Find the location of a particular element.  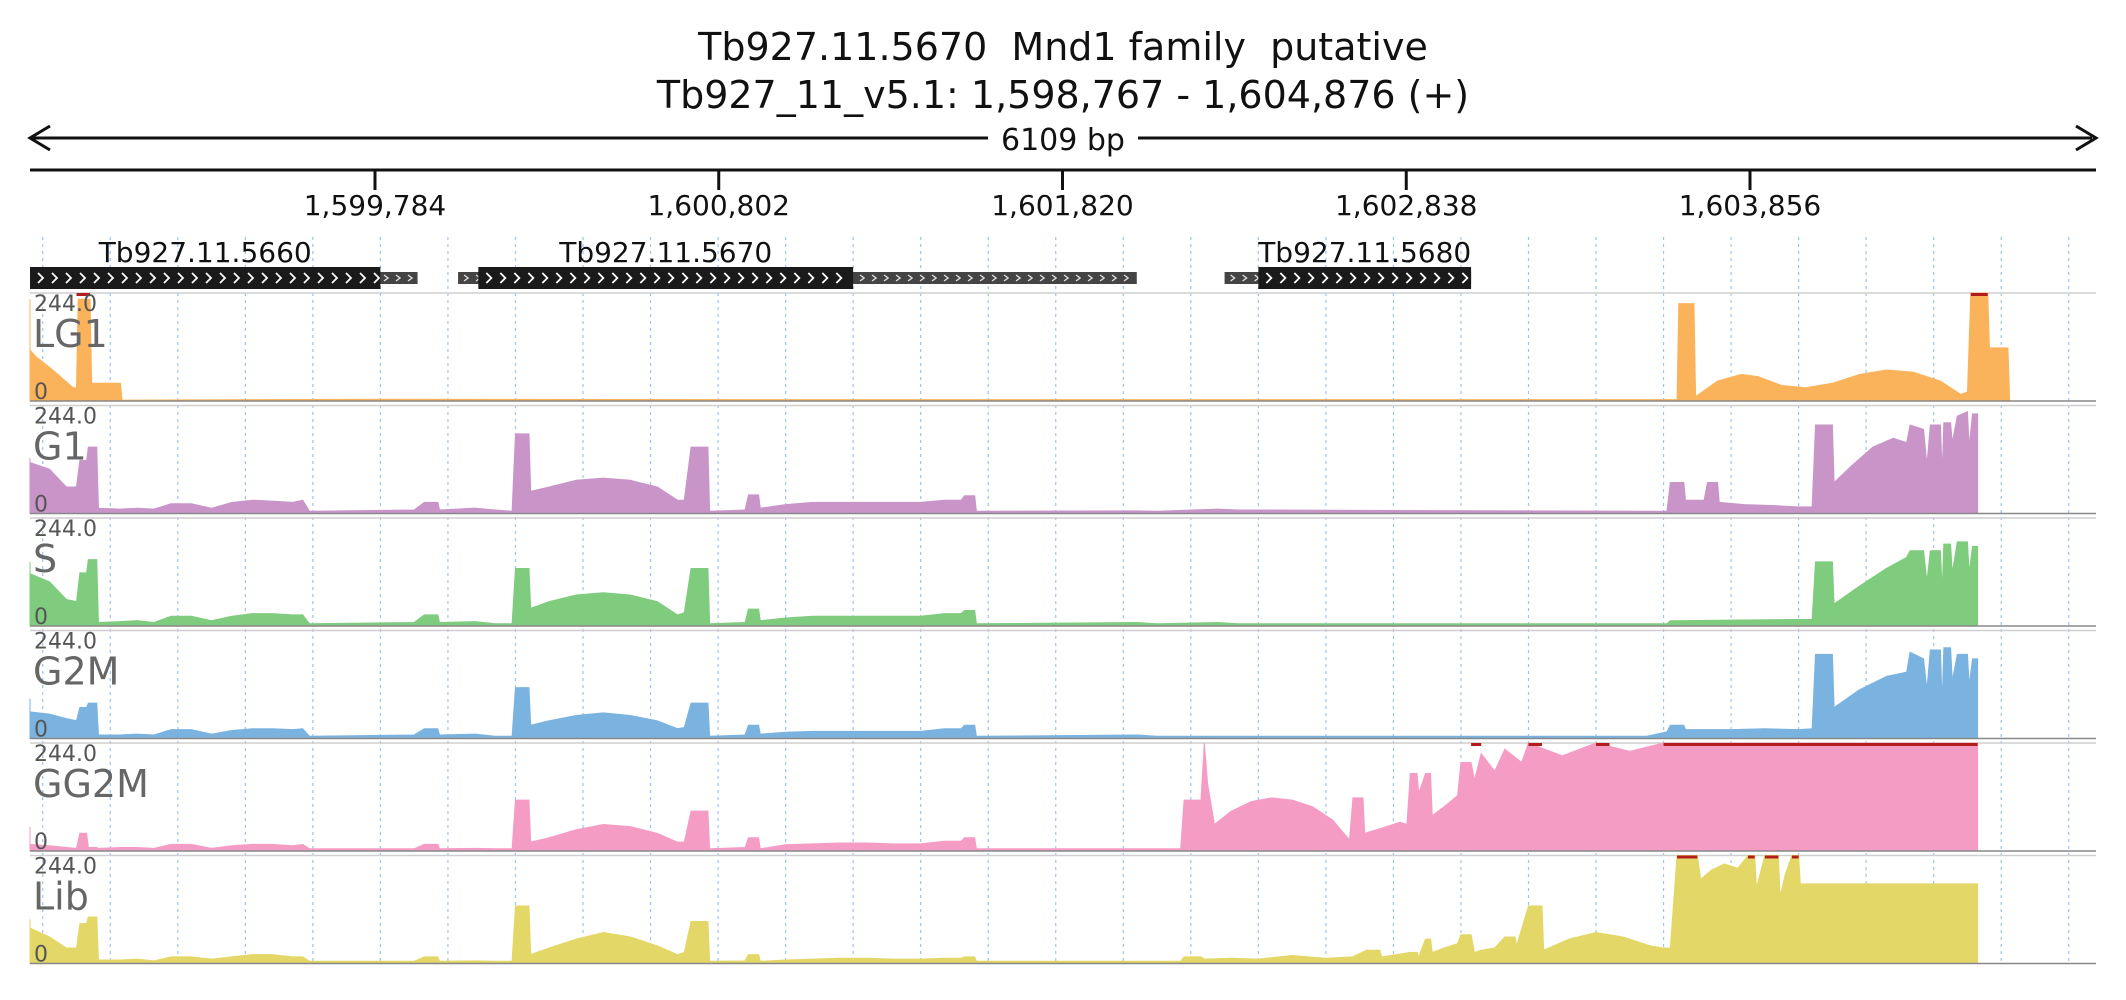

tick-label: 1,603,856 is located at coordinates (1750, 205).